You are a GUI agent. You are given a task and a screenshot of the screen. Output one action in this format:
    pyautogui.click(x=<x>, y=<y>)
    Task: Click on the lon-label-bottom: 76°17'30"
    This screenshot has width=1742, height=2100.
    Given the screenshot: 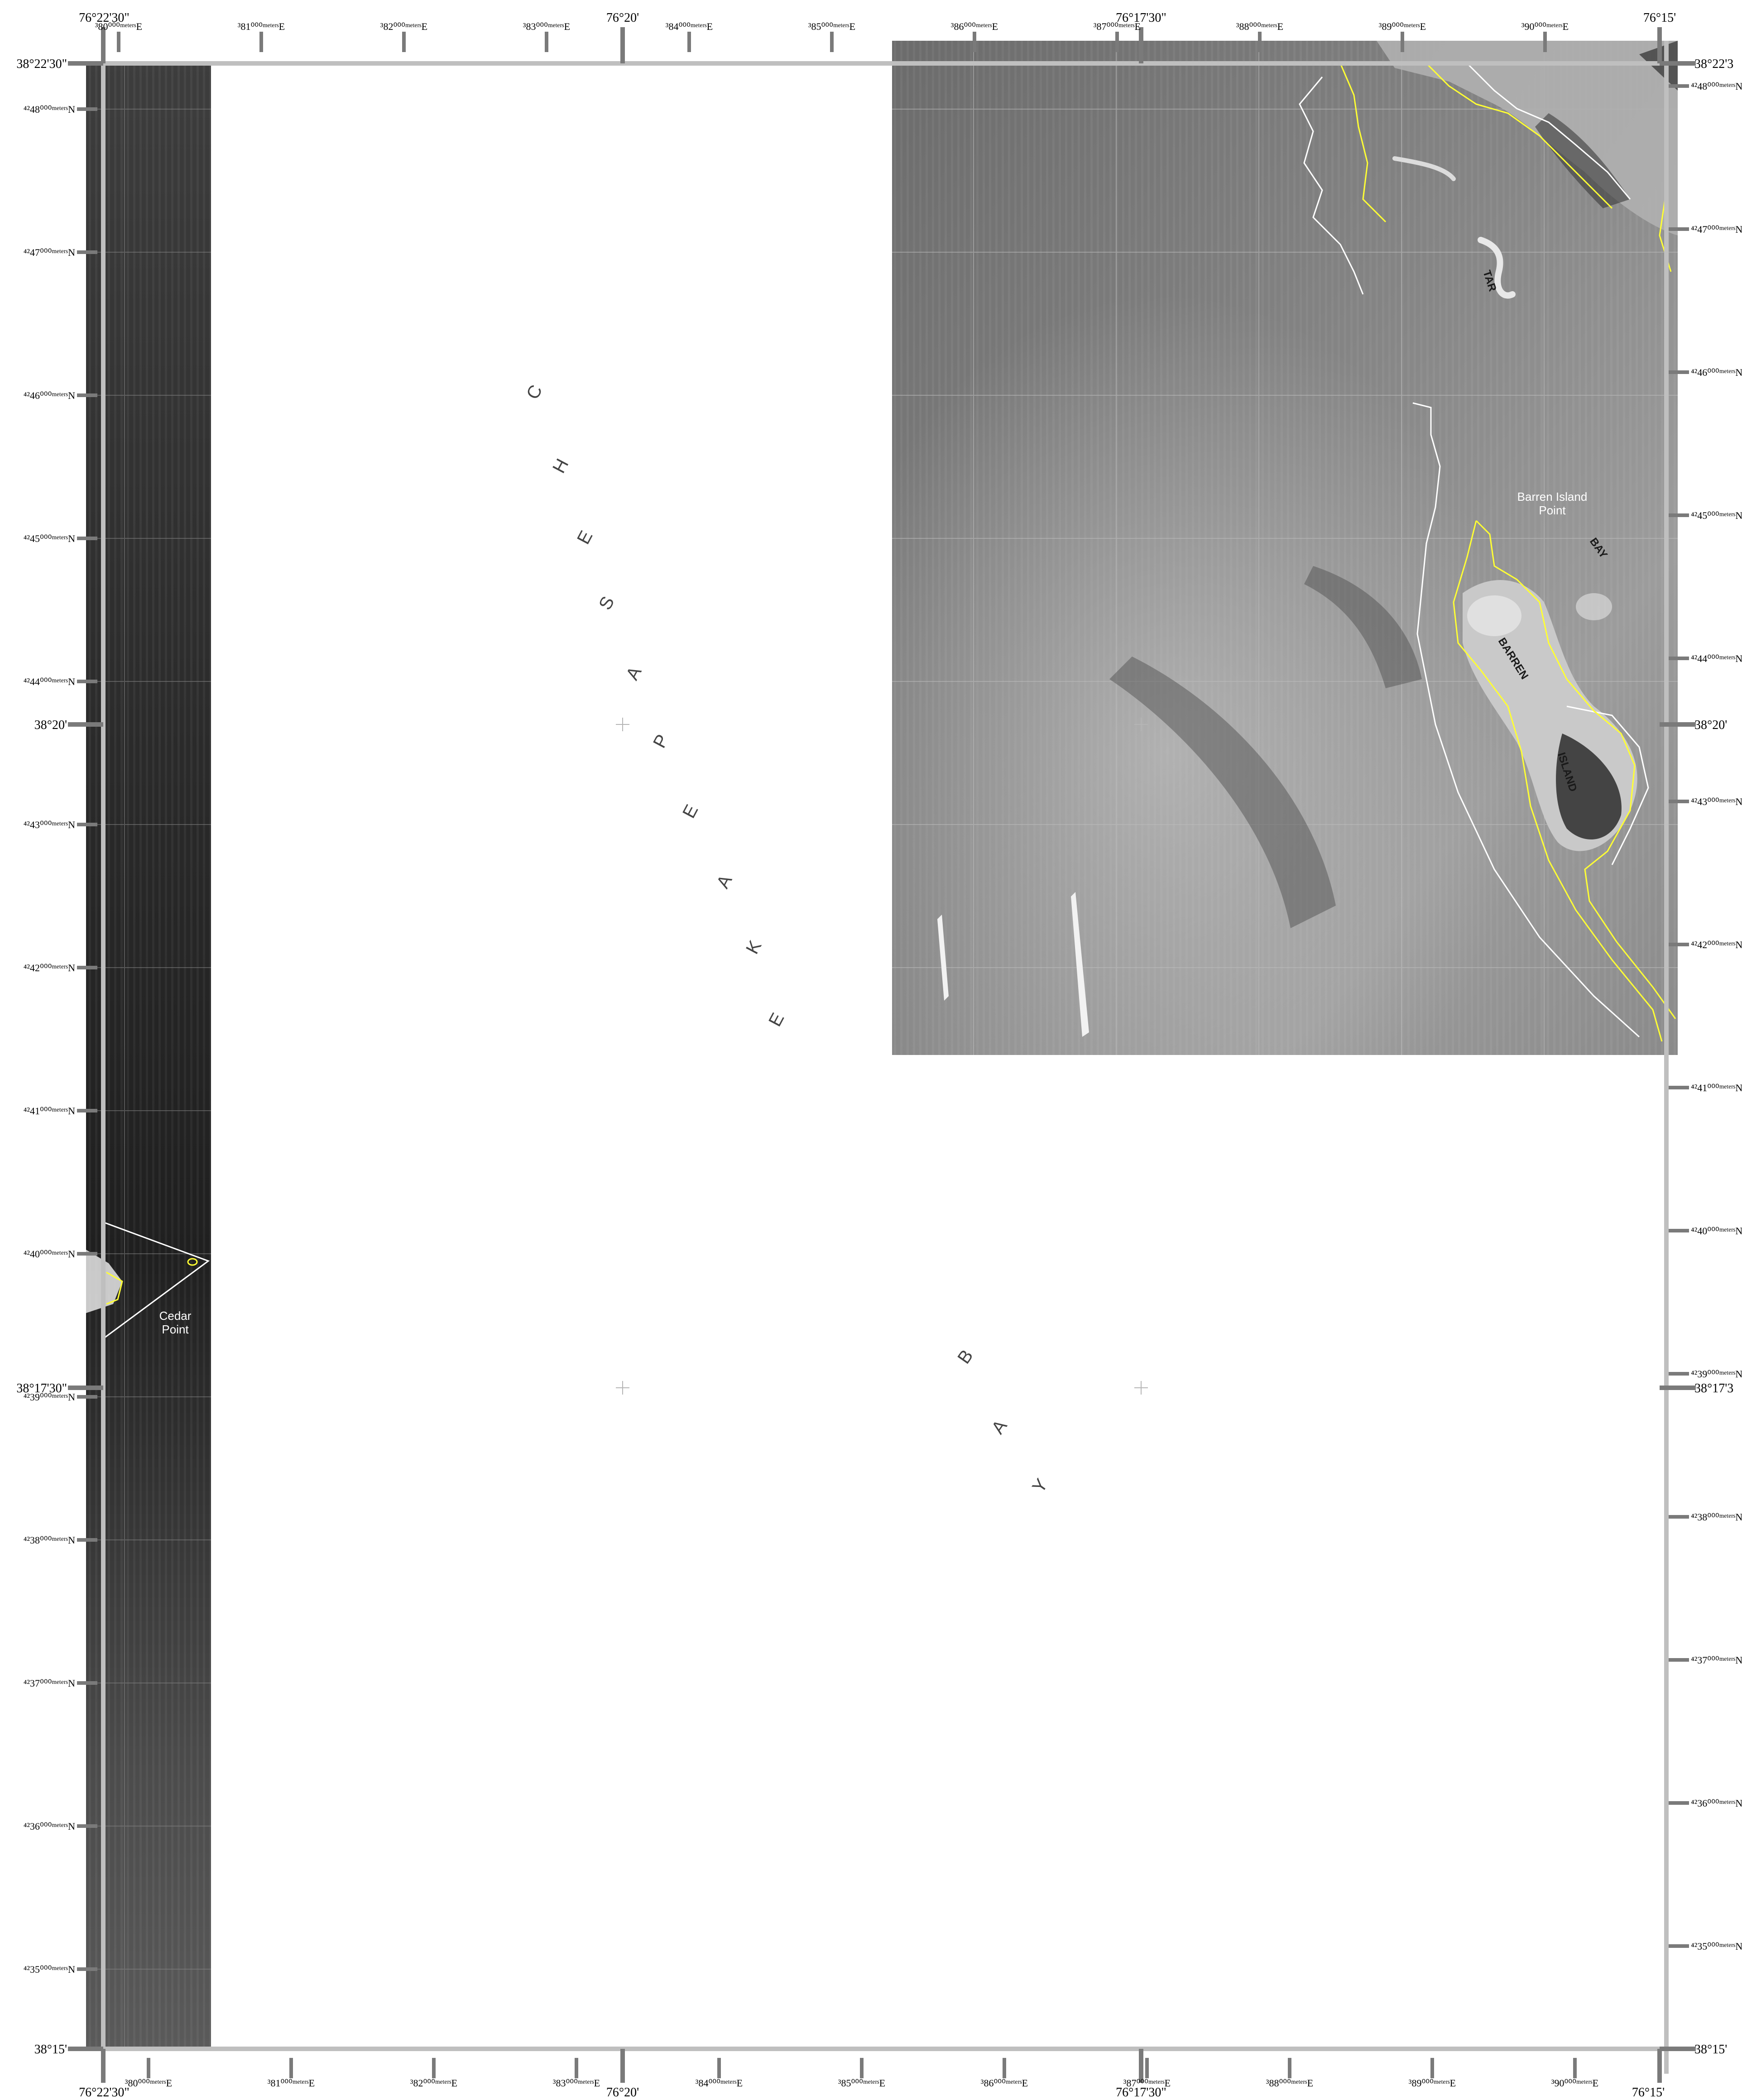 What is the action you would take?
    pyautogui.click(x=1141, y=2093)
    